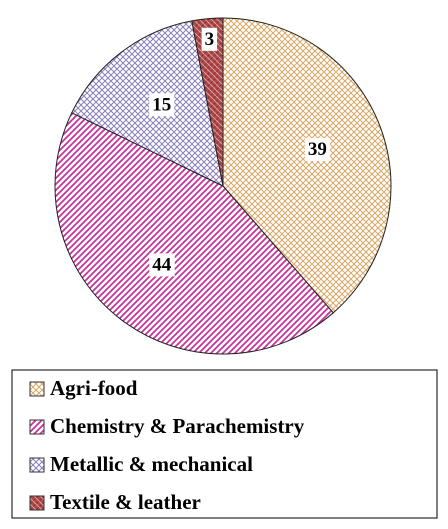 The height and width of the screenshot is (529, 448). Describe the element at coordinates (125, 502) in the screenshot. I see `legend-label: Textile & leather` at that location.